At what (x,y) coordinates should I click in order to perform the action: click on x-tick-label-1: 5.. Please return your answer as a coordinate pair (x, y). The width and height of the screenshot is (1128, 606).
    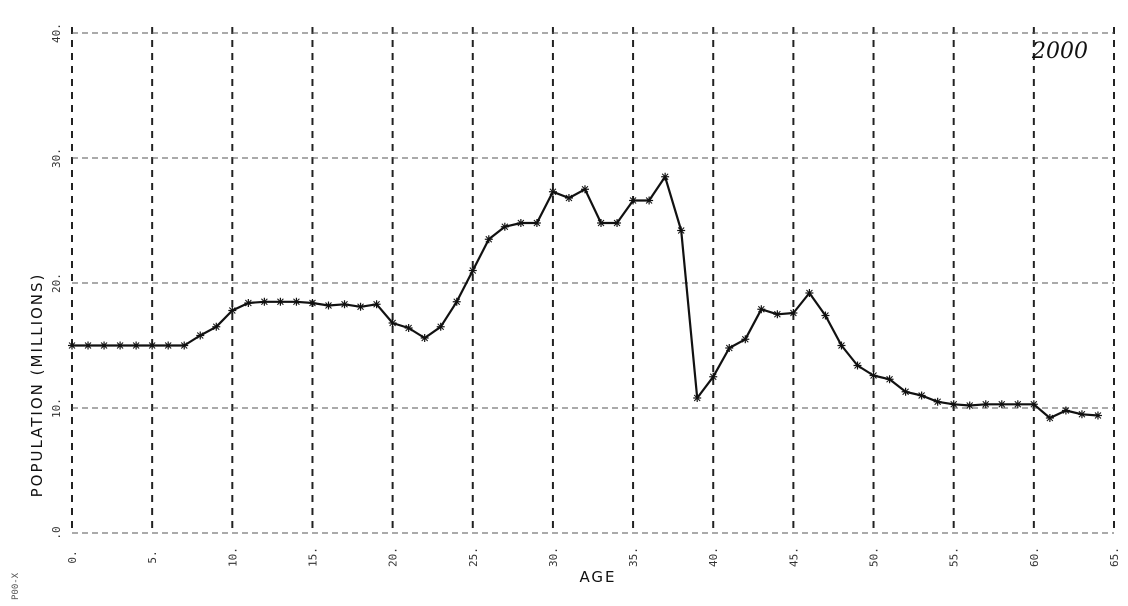
    Looking at the image, I should click on (152, 556).